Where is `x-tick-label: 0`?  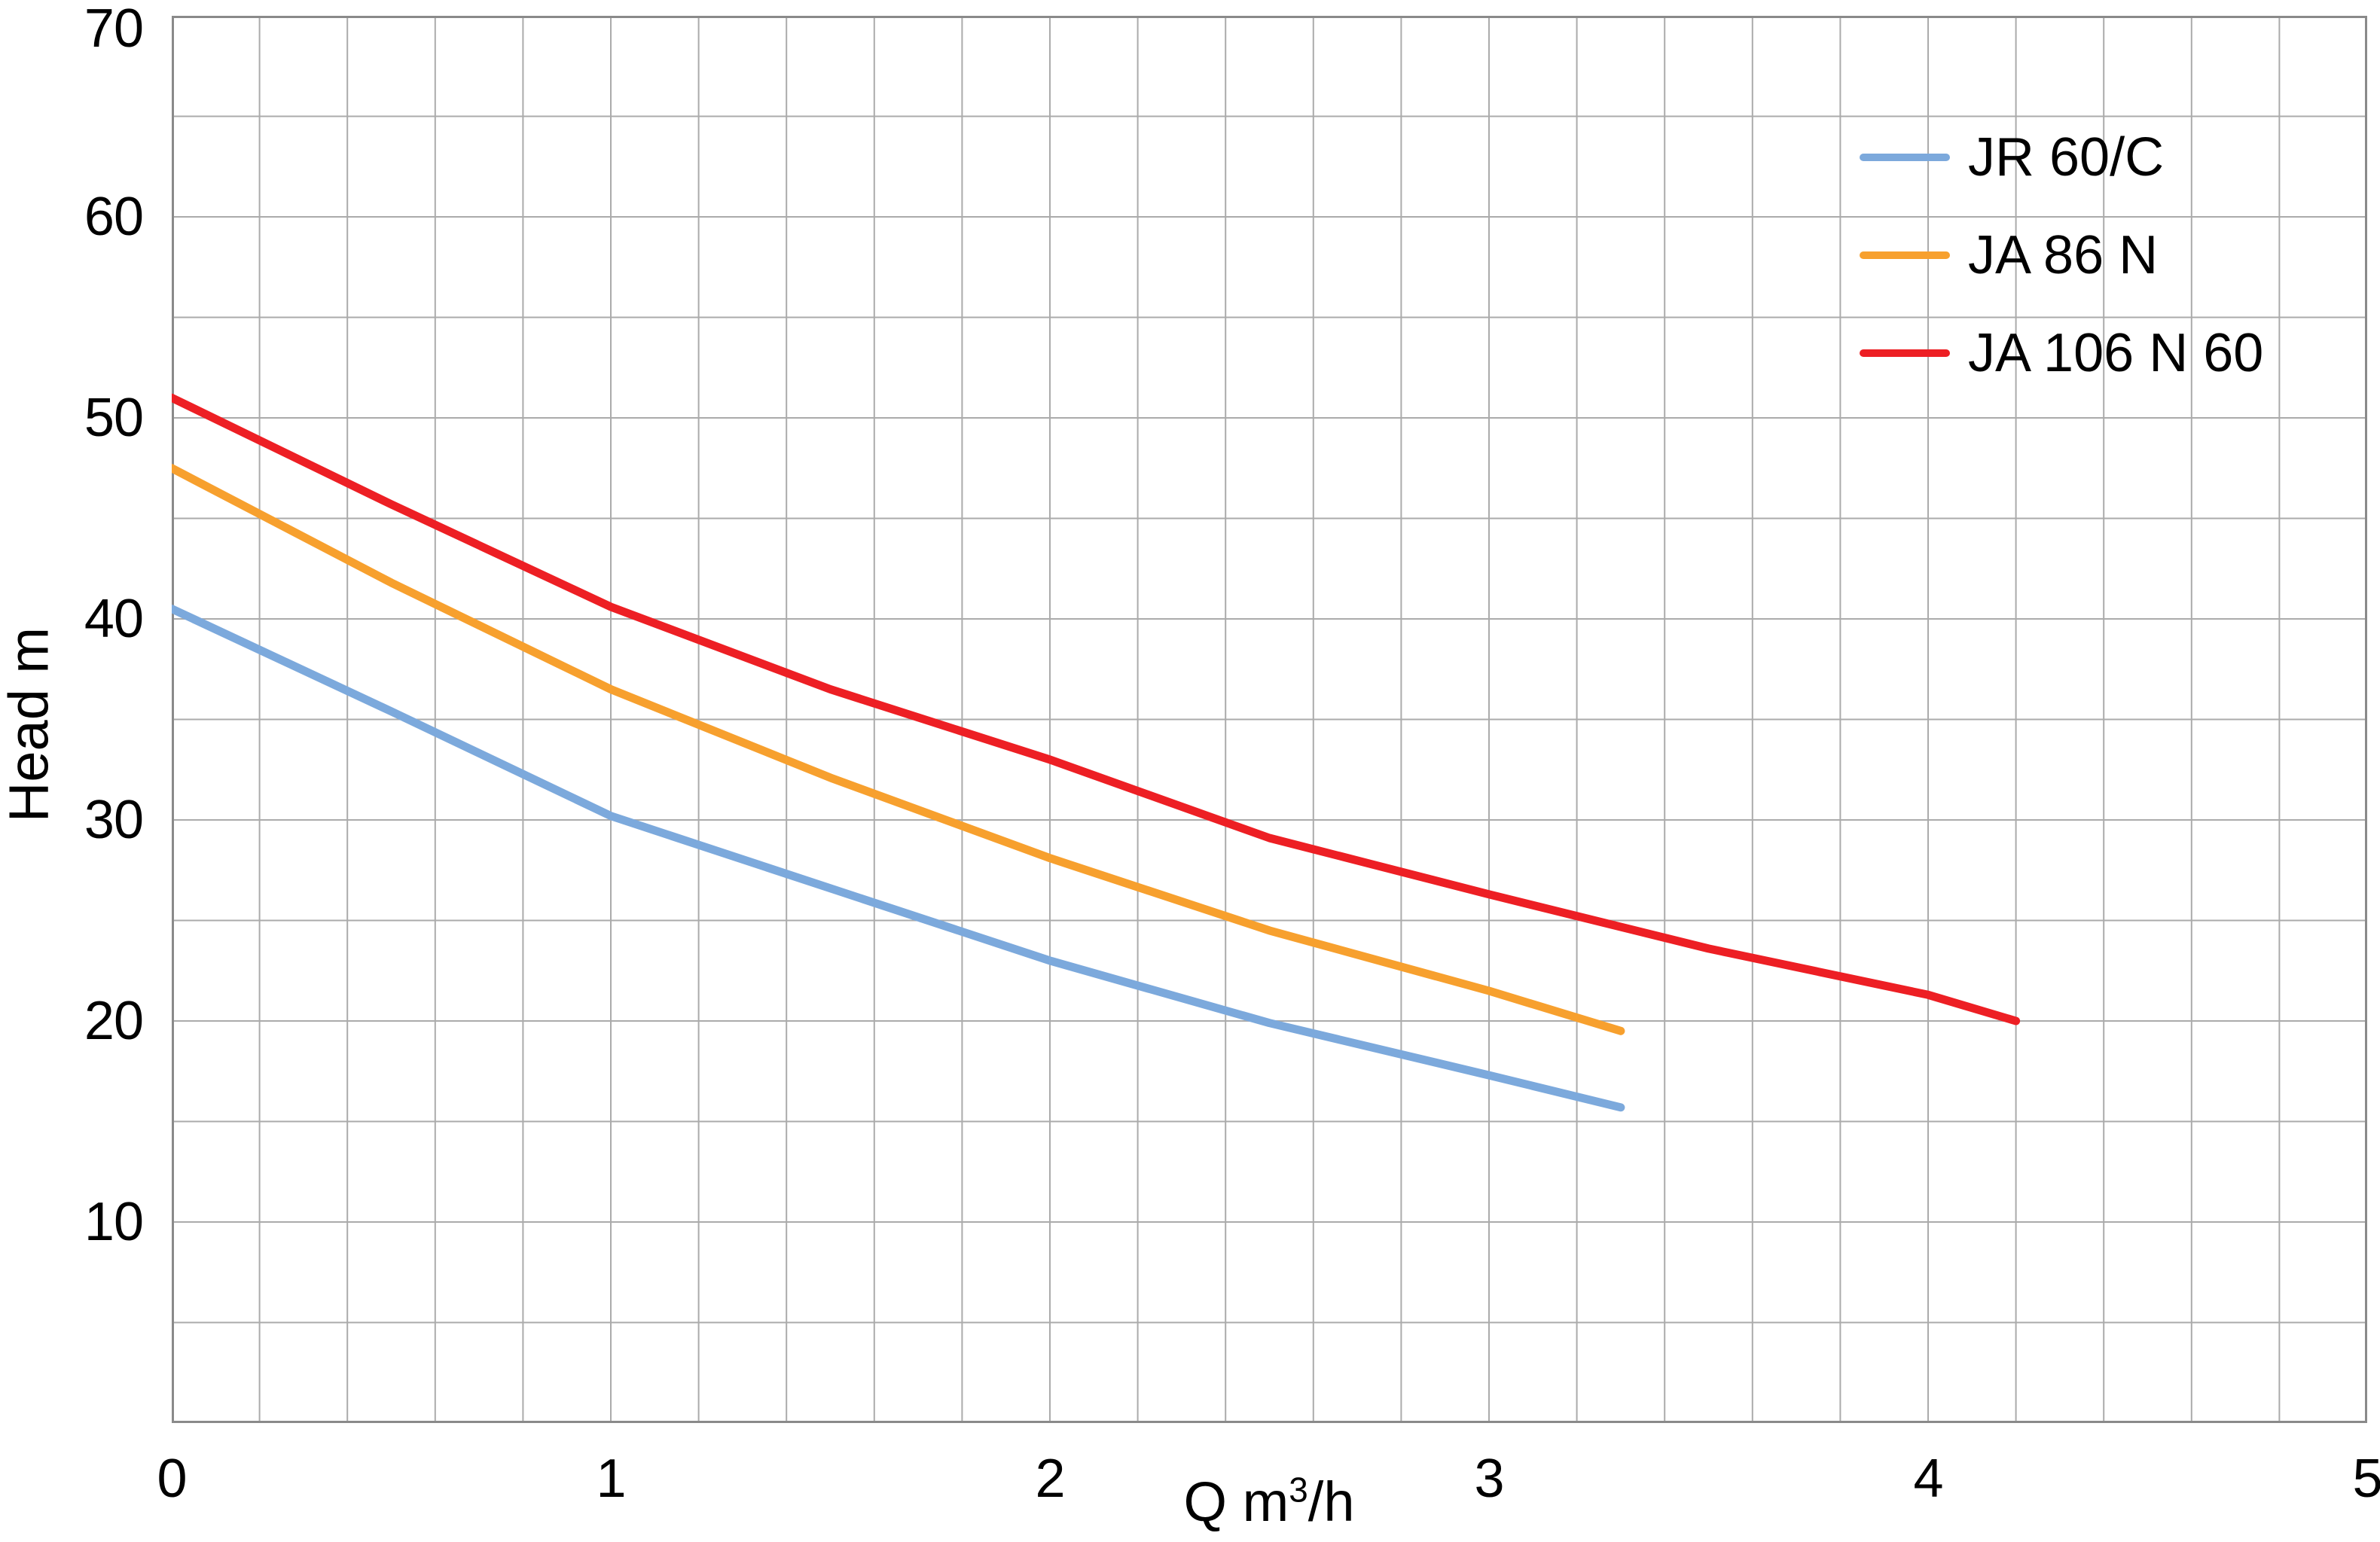 x-tick-label: 0 is located at coordinates (172, 1479).